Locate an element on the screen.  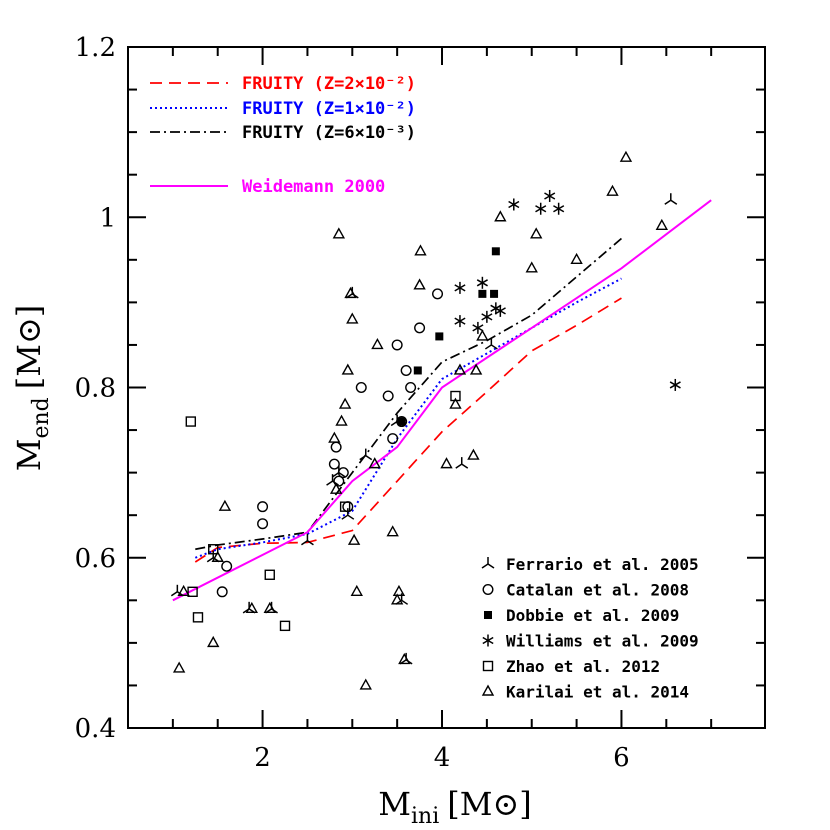
legend-label-fruity-z-6-10: FRUITY (Z=6×10⁻³) is located at coordinates (329, 133).